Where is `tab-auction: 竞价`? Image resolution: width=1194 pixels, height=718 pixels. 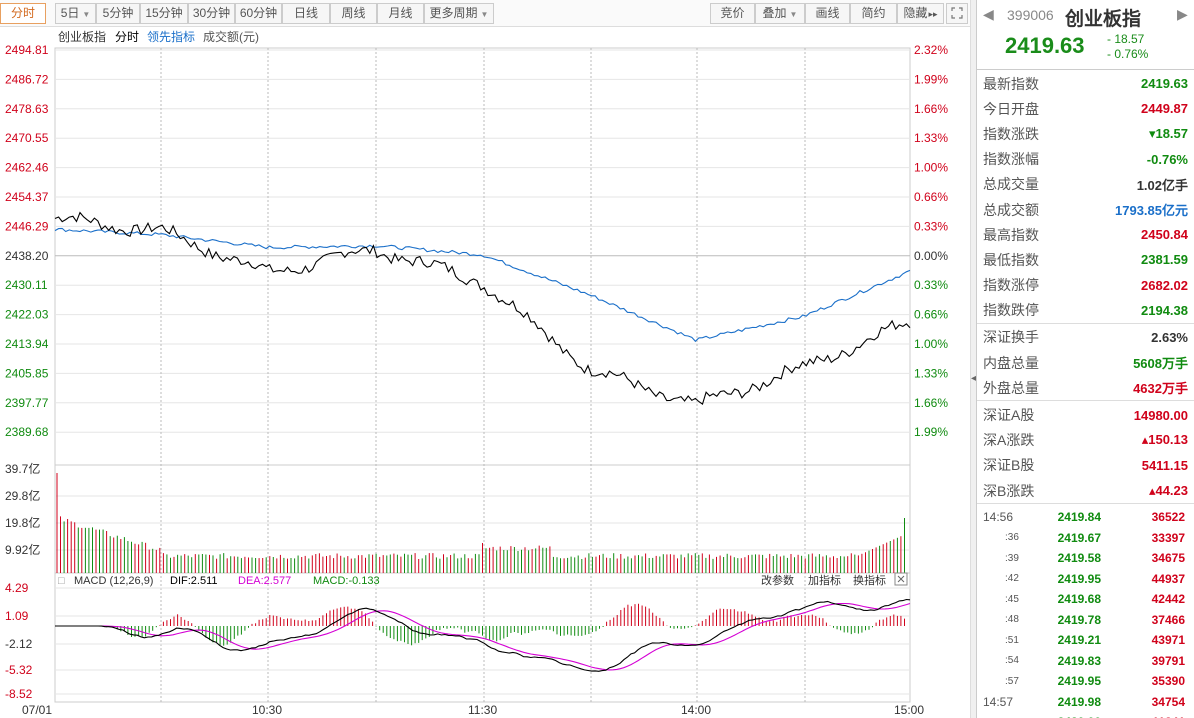 tab-auction: 竞价 is located at coordinates (732, 13).